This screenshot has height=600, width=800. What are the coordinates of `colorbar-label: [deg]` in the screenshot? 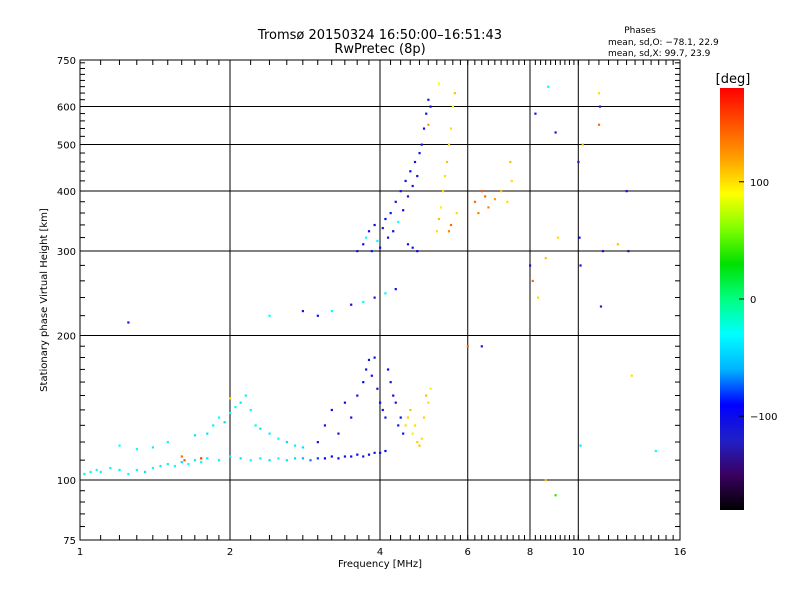 It's located at (733, 79).